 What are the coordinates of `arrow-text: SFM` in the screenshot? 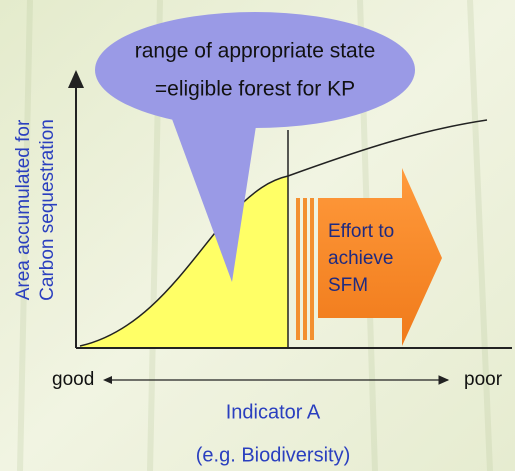 It's located at (348, 285).